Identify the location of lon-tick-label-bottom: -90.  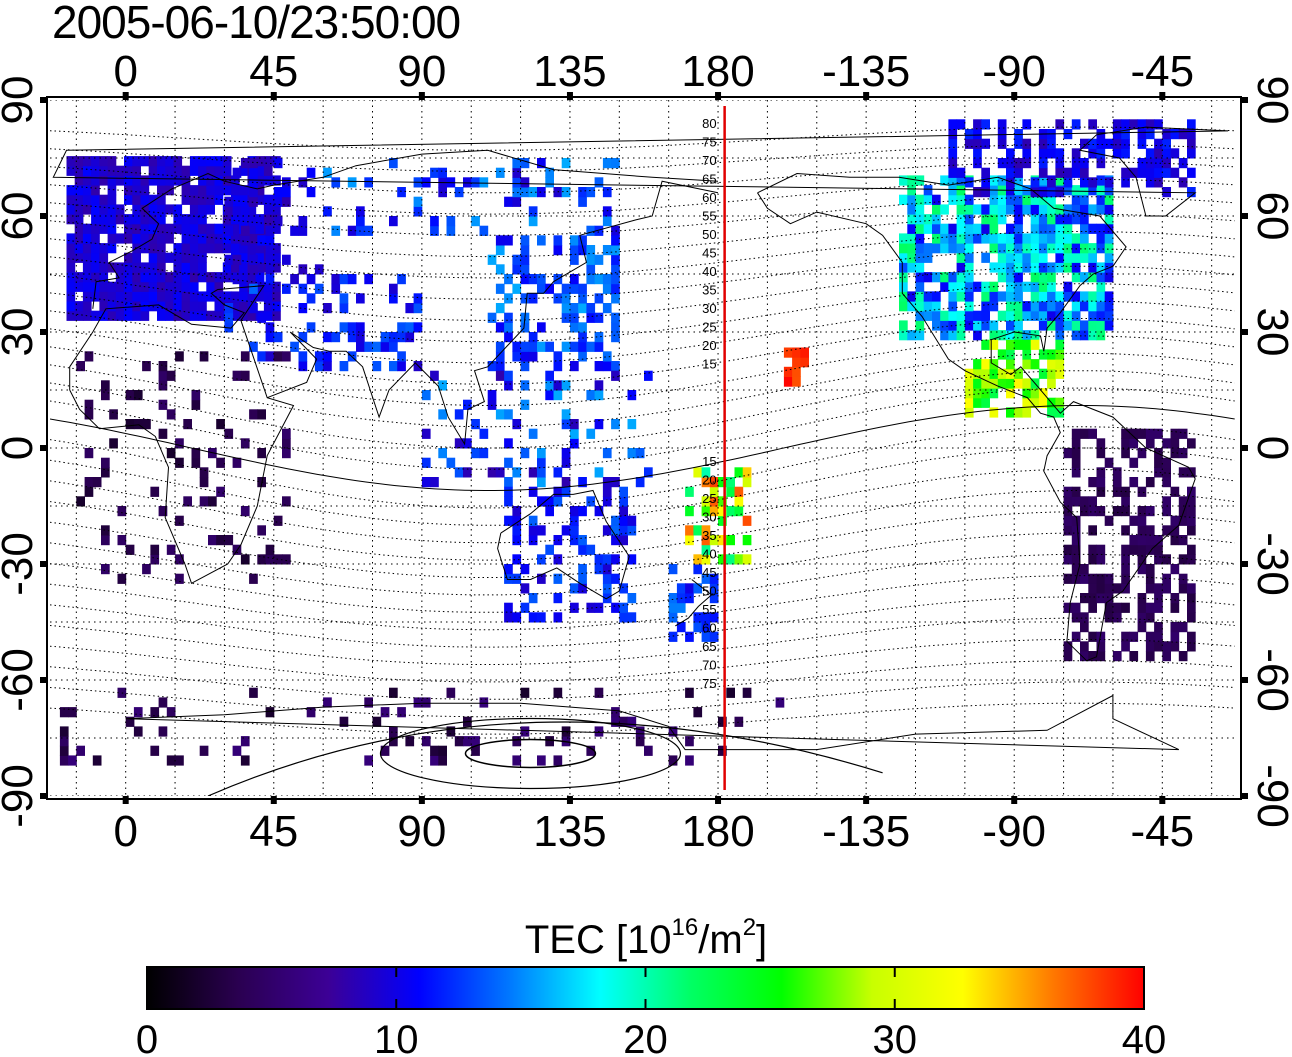
(1014, 831).